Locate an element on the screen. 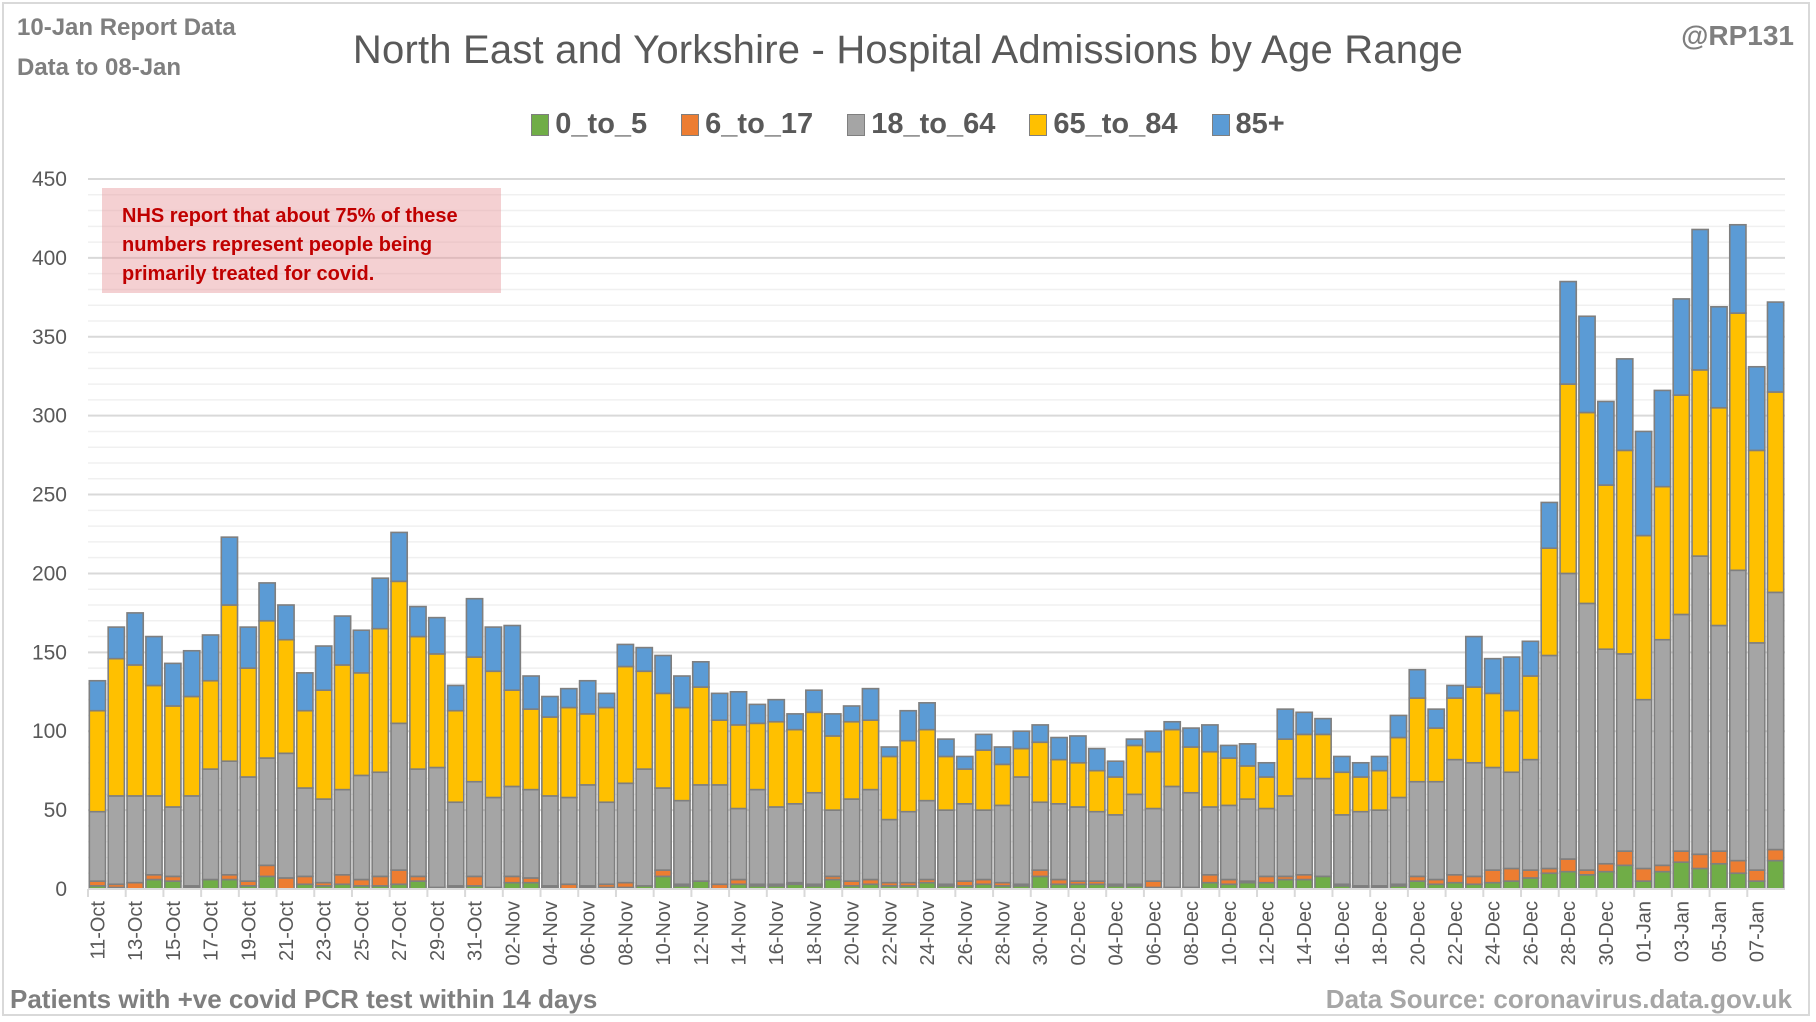  legend-item: 6_to_17 is located at coordinates (747, 124).